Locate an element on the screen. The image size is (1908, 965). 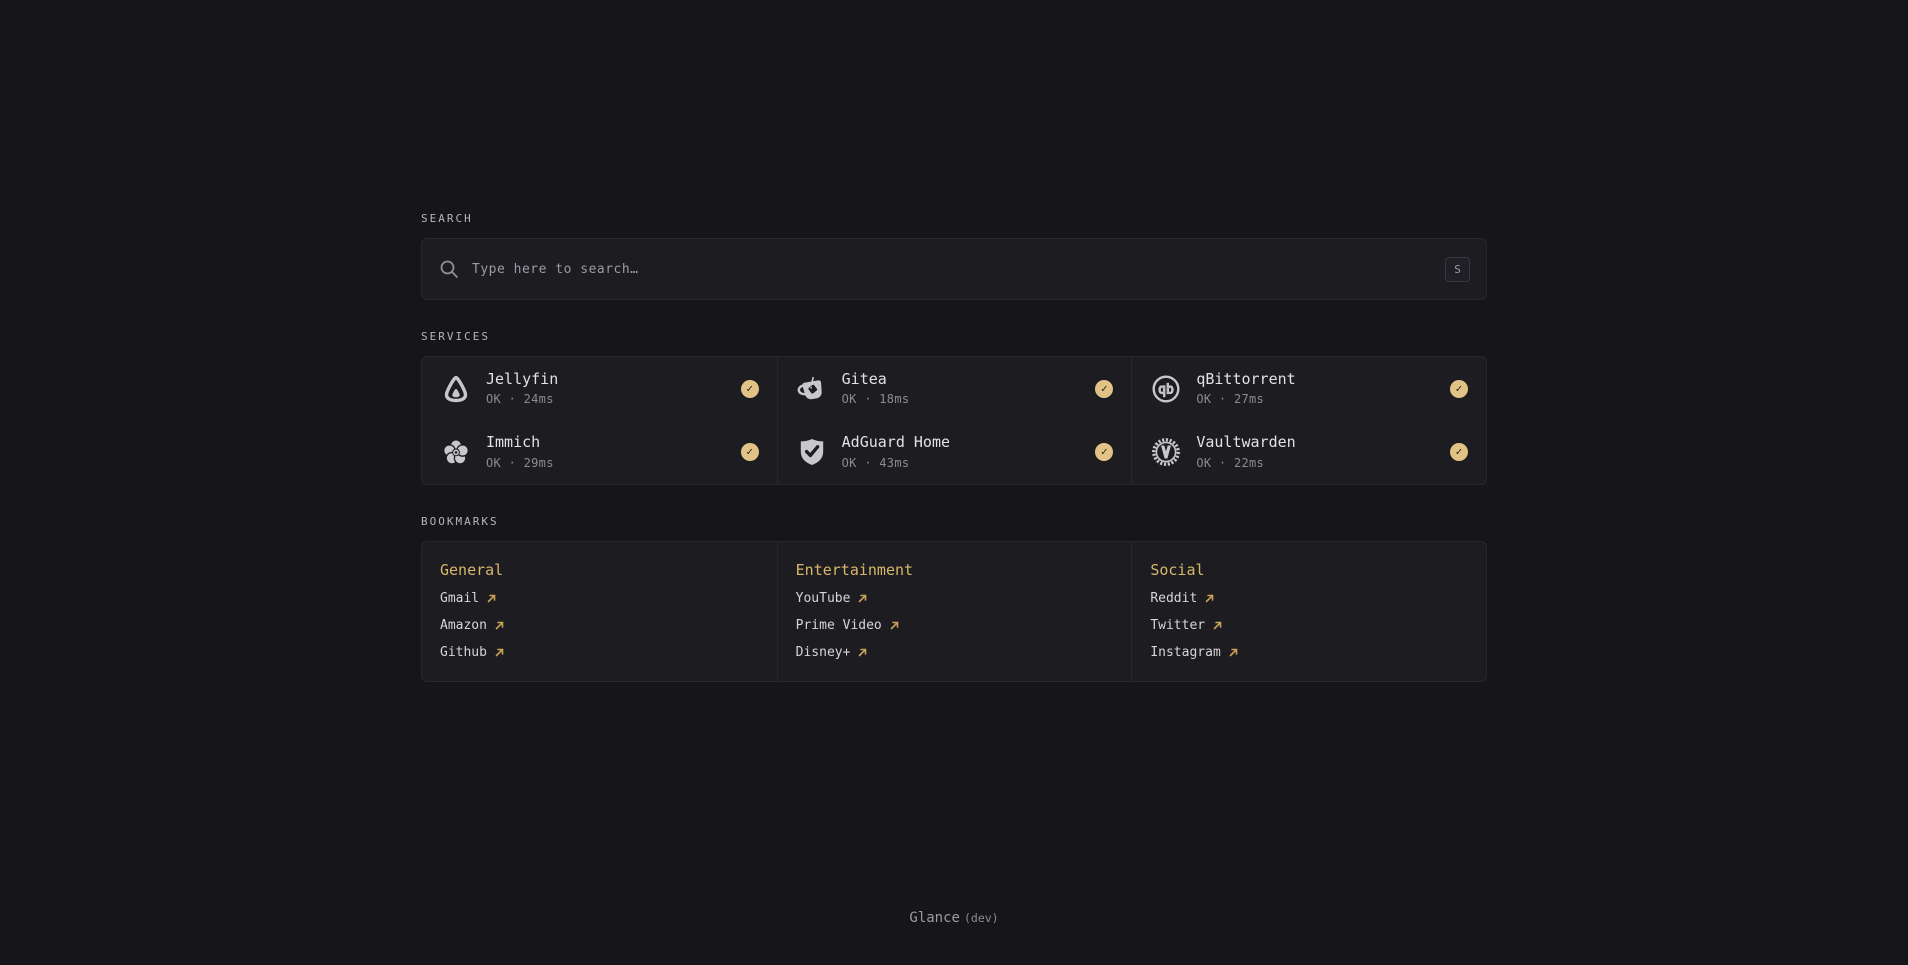
bookmarks-section-label: BOOKMARKS is located at coordinates (460, 521).